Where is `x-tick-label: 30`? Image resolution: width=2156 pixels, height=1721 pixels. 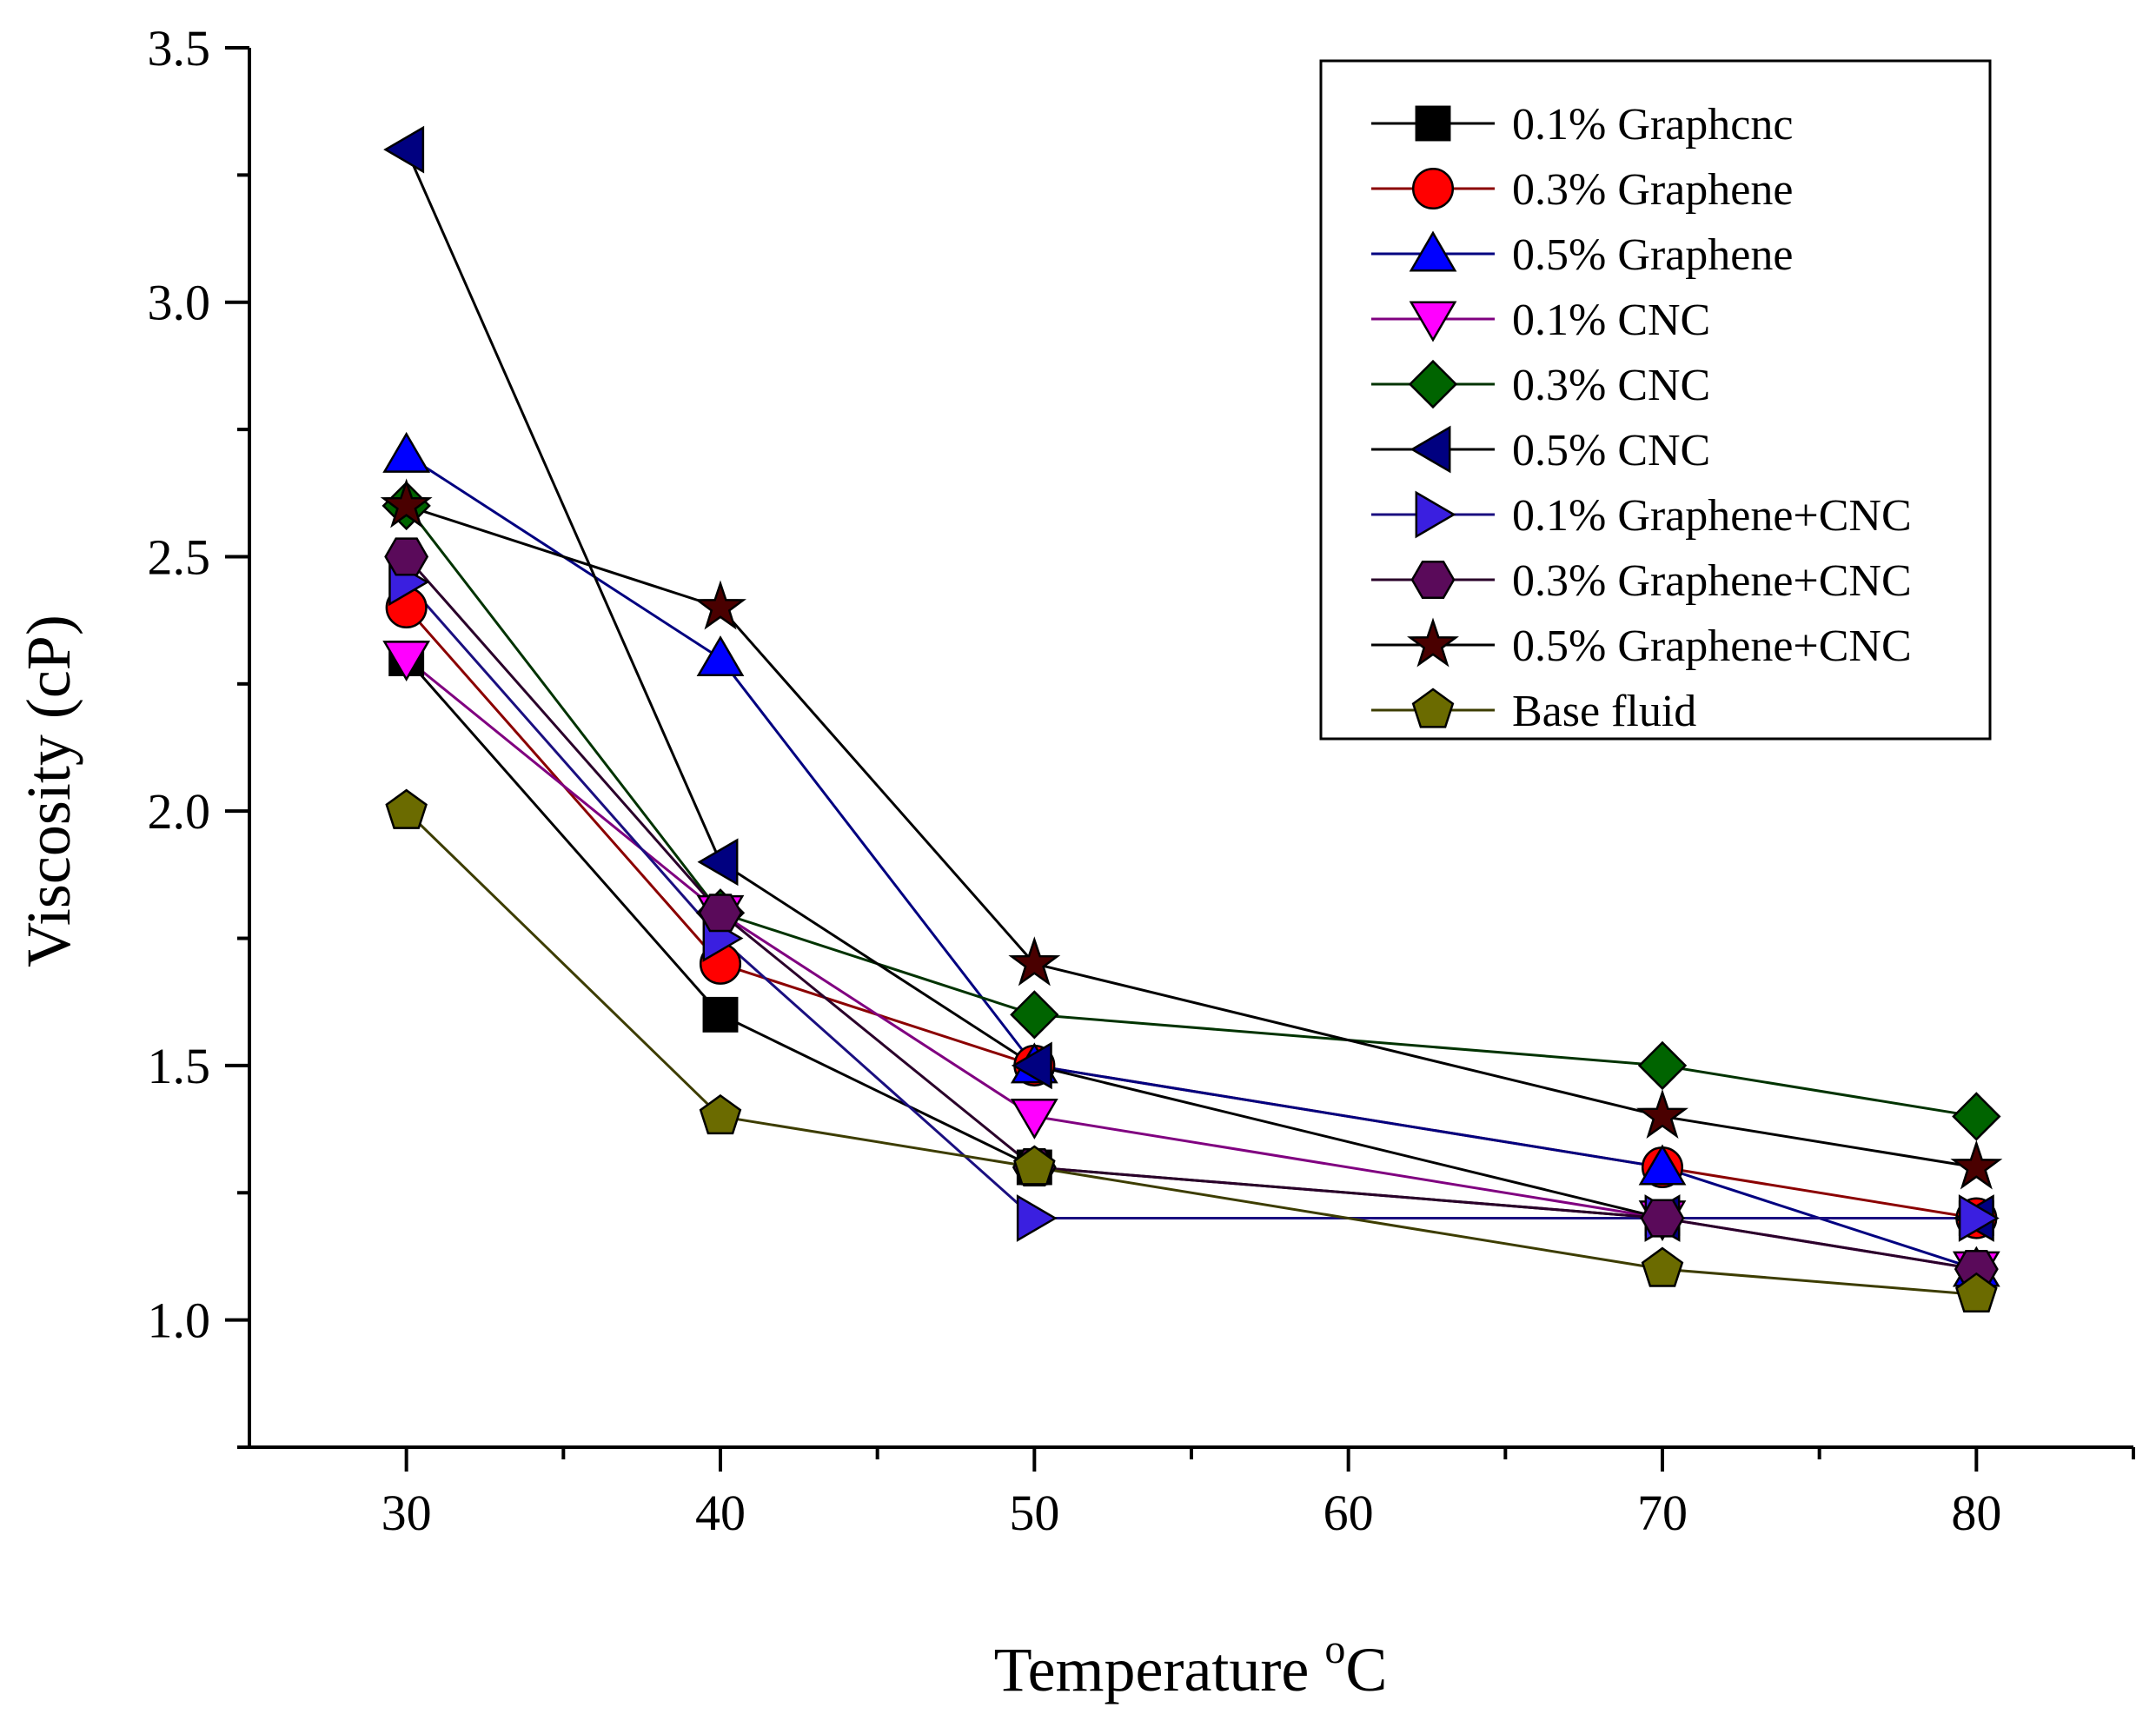
x-tick-label: 30 is located at coordinates (406, 1513).